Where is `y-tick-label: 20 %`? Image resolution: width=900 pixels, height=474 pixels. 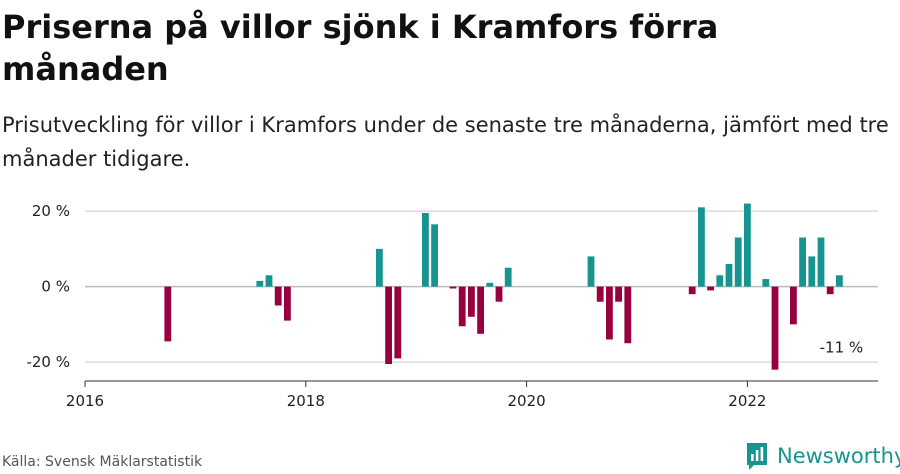
y-tick-label: 20 % is located at coordinates (51, 211).